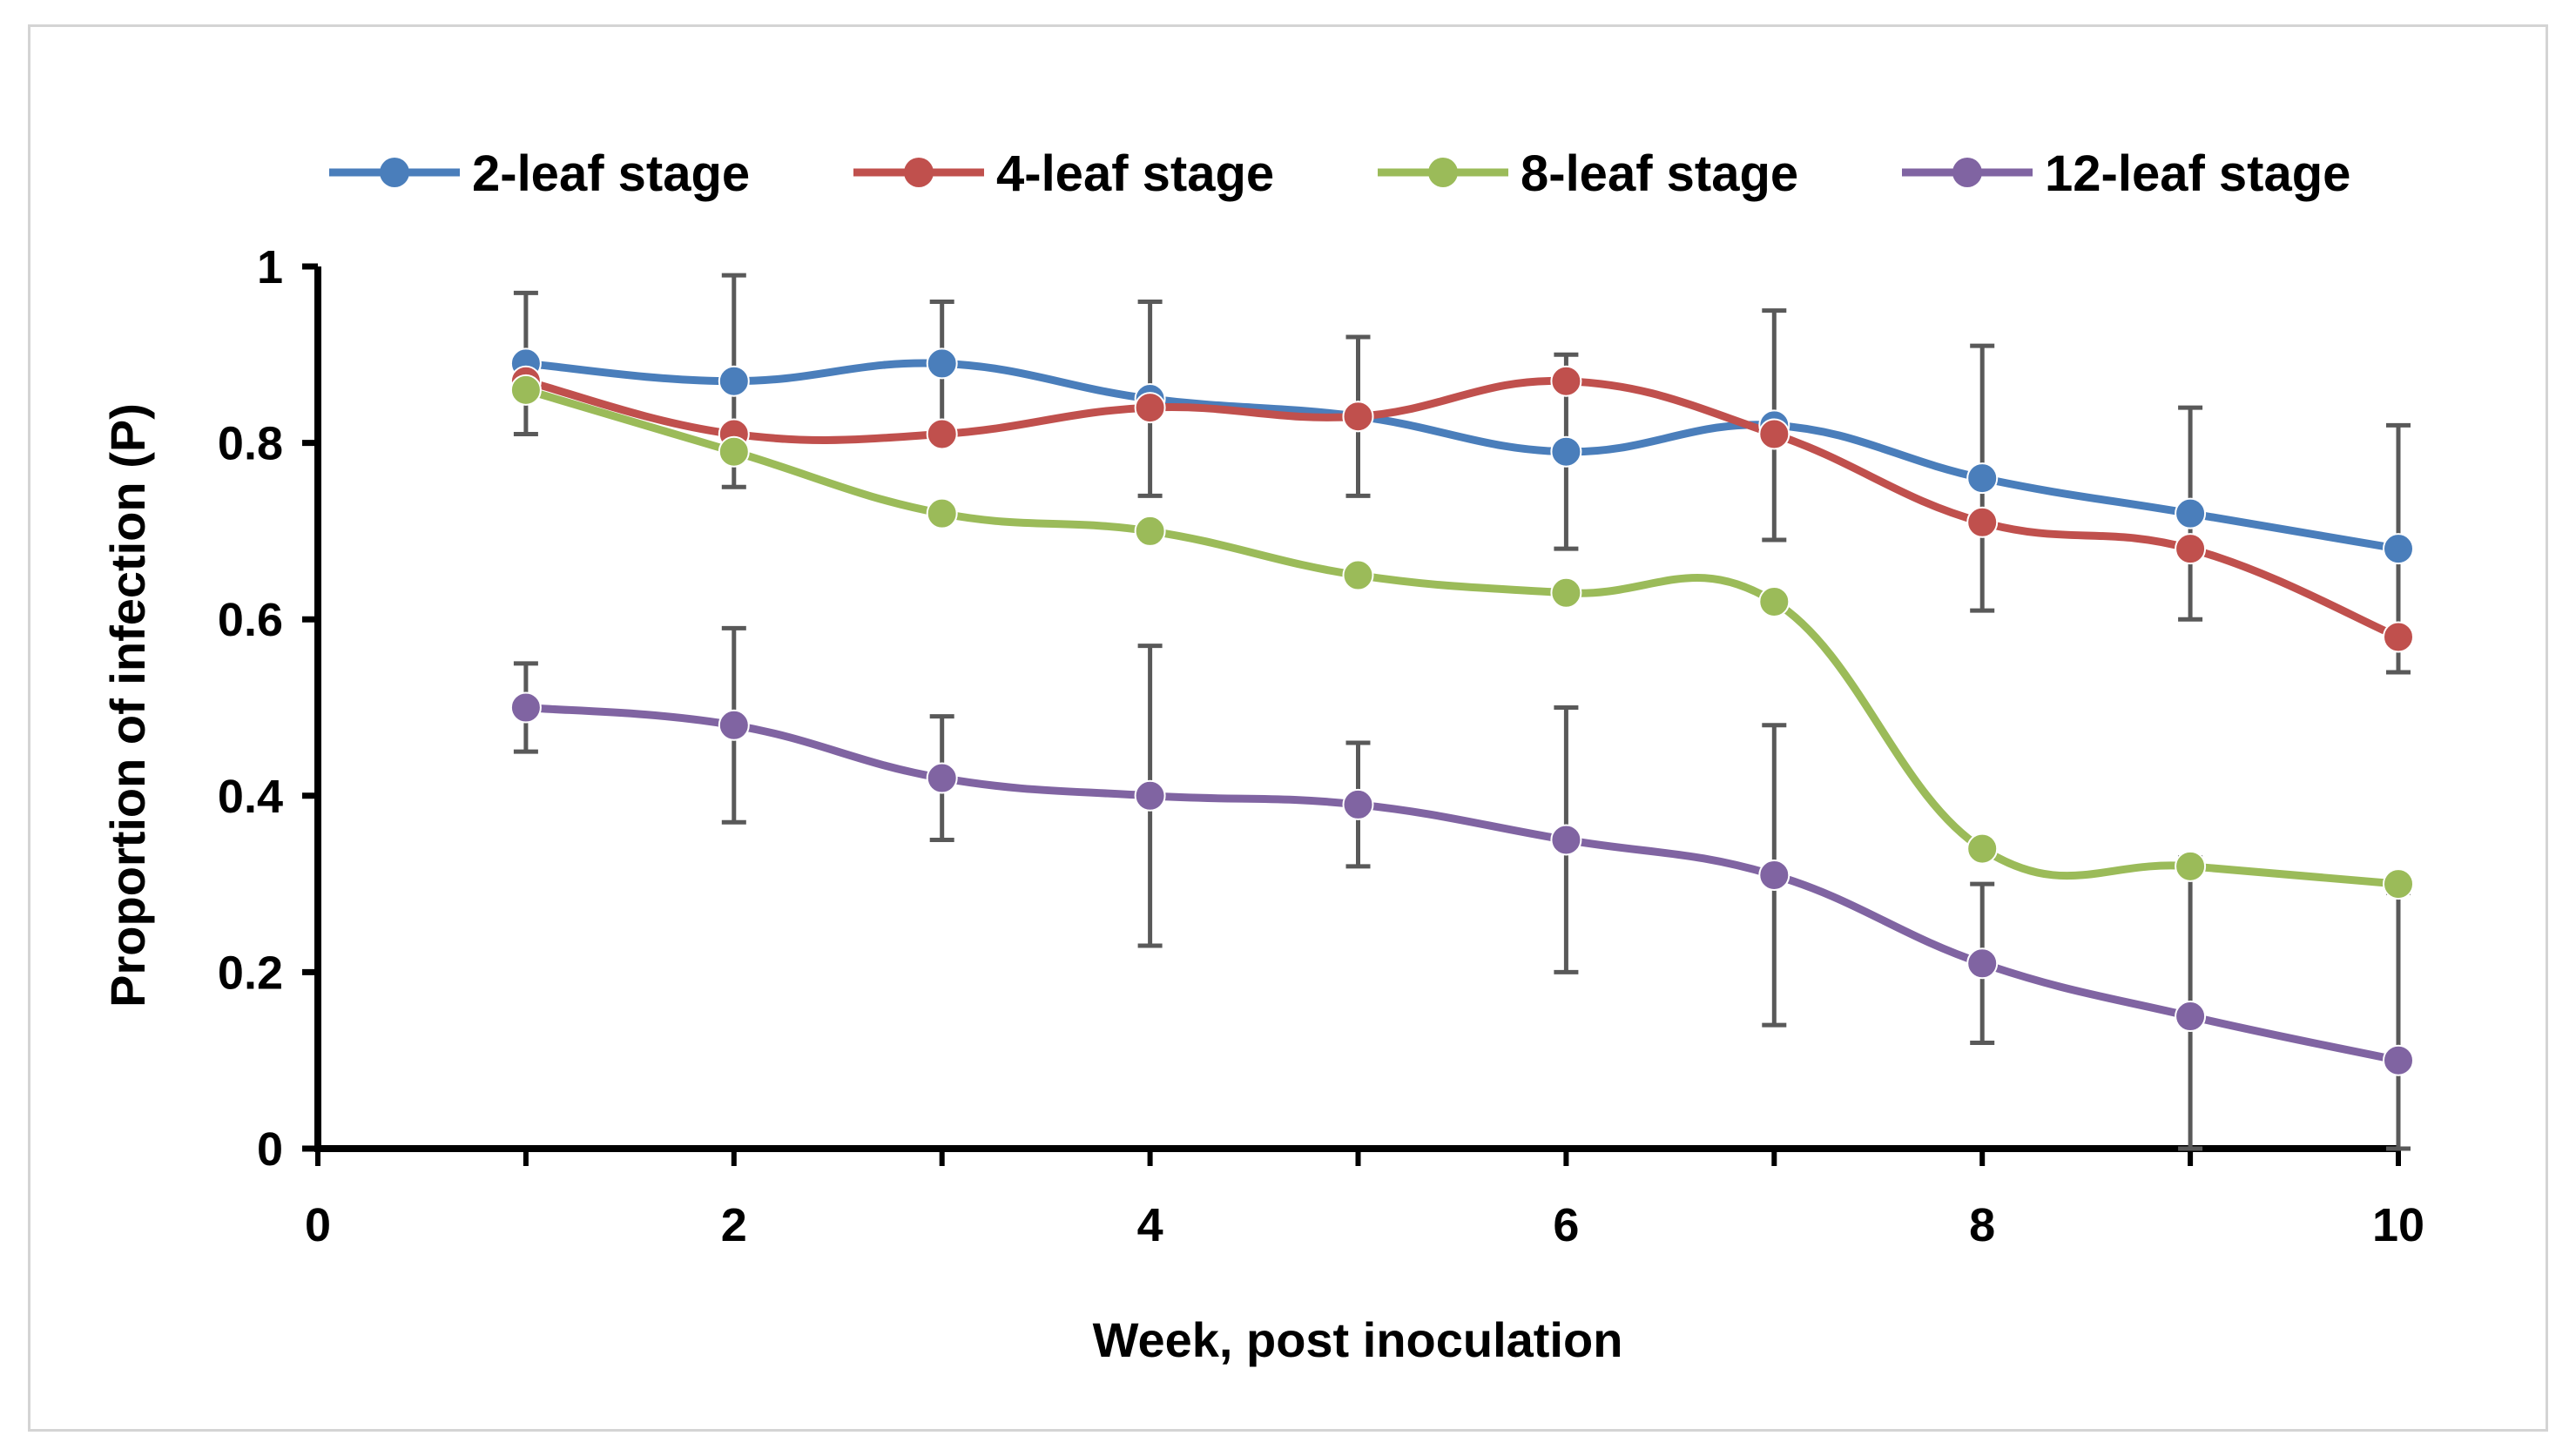 Image resolution: width=2576 pixels, height=1456 pixels. What do you see at coordinates (251, 797) in the screenshot?
I see `y-tick-label: 0.4` at bounding box center [251, 797].